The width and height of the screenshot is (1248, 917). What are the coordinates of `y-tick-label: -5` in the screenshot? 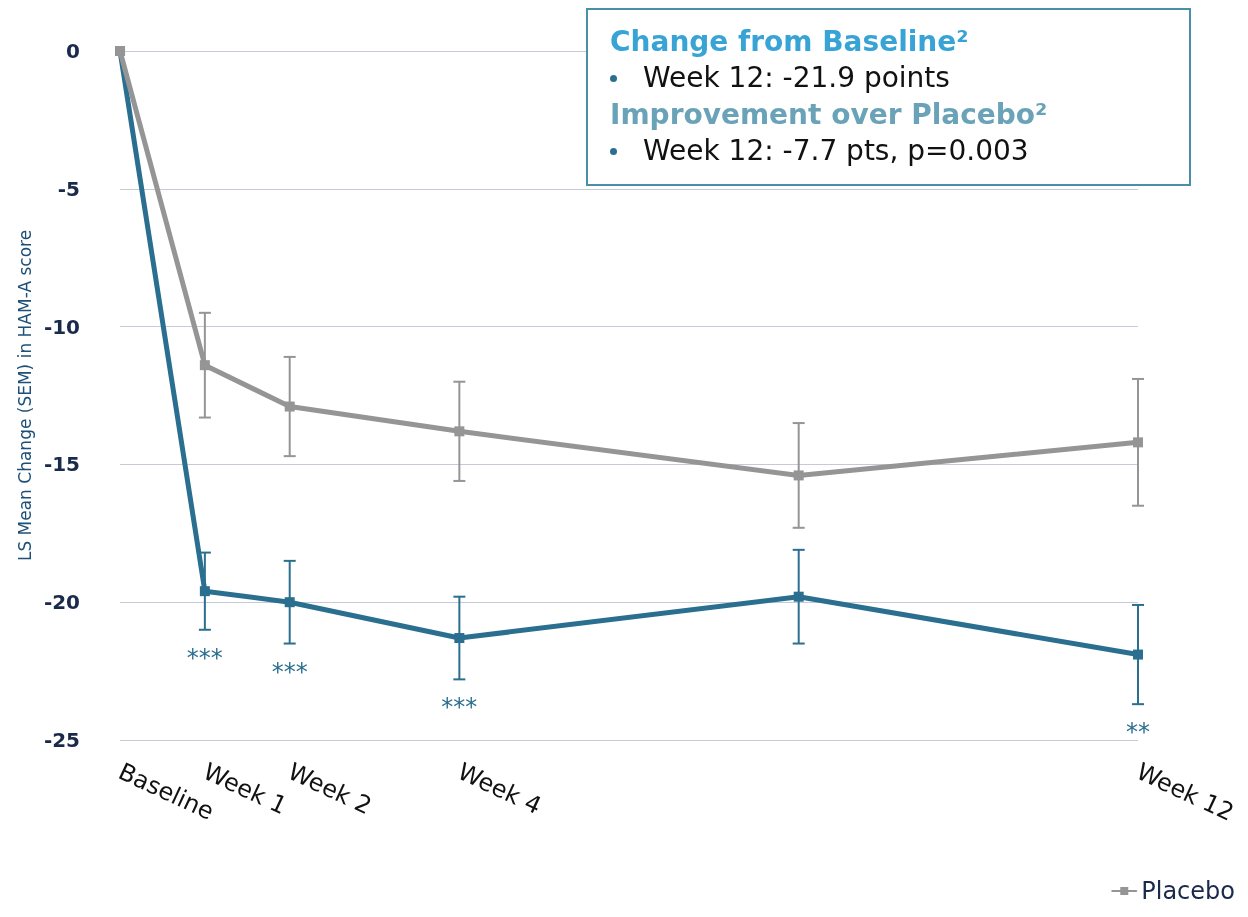 It's located at (69, 188).